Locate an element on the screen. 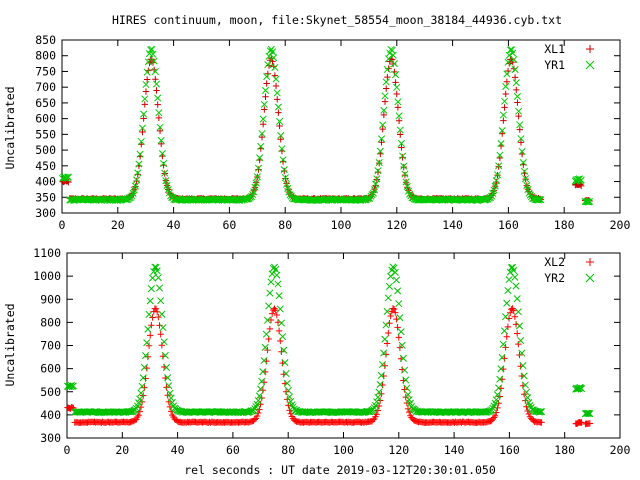 The image size is (640, 480). y-tick-label: 800 is located at coordinates (45, 56).